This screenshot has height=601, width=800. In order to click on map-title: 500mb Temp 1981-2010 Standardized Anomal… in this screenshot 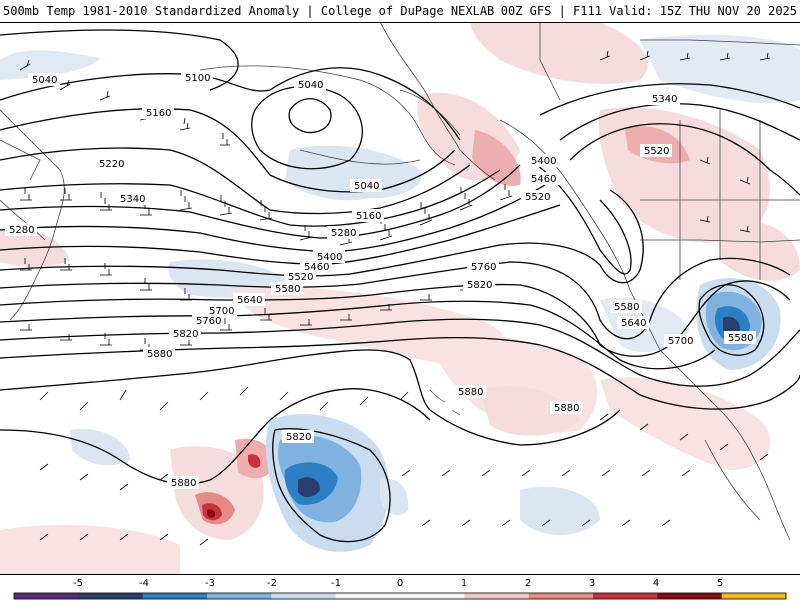, I will do `click(249, 11)`.